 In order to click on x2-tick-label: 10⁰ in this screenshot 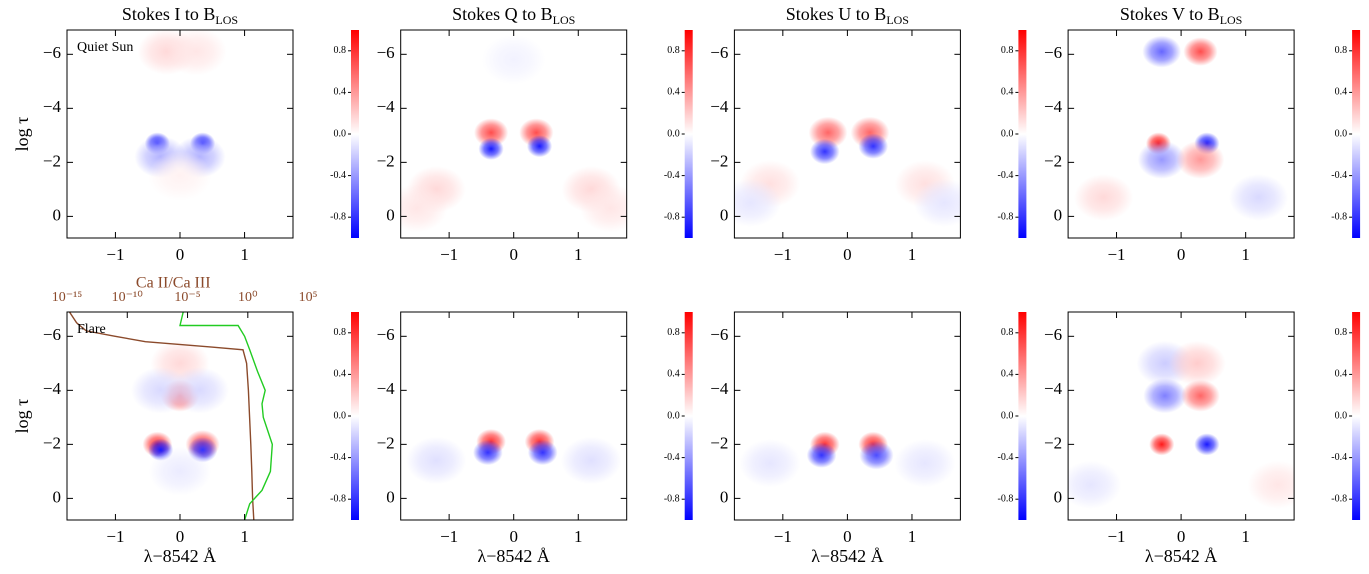, I will do `click(248, 297)`.